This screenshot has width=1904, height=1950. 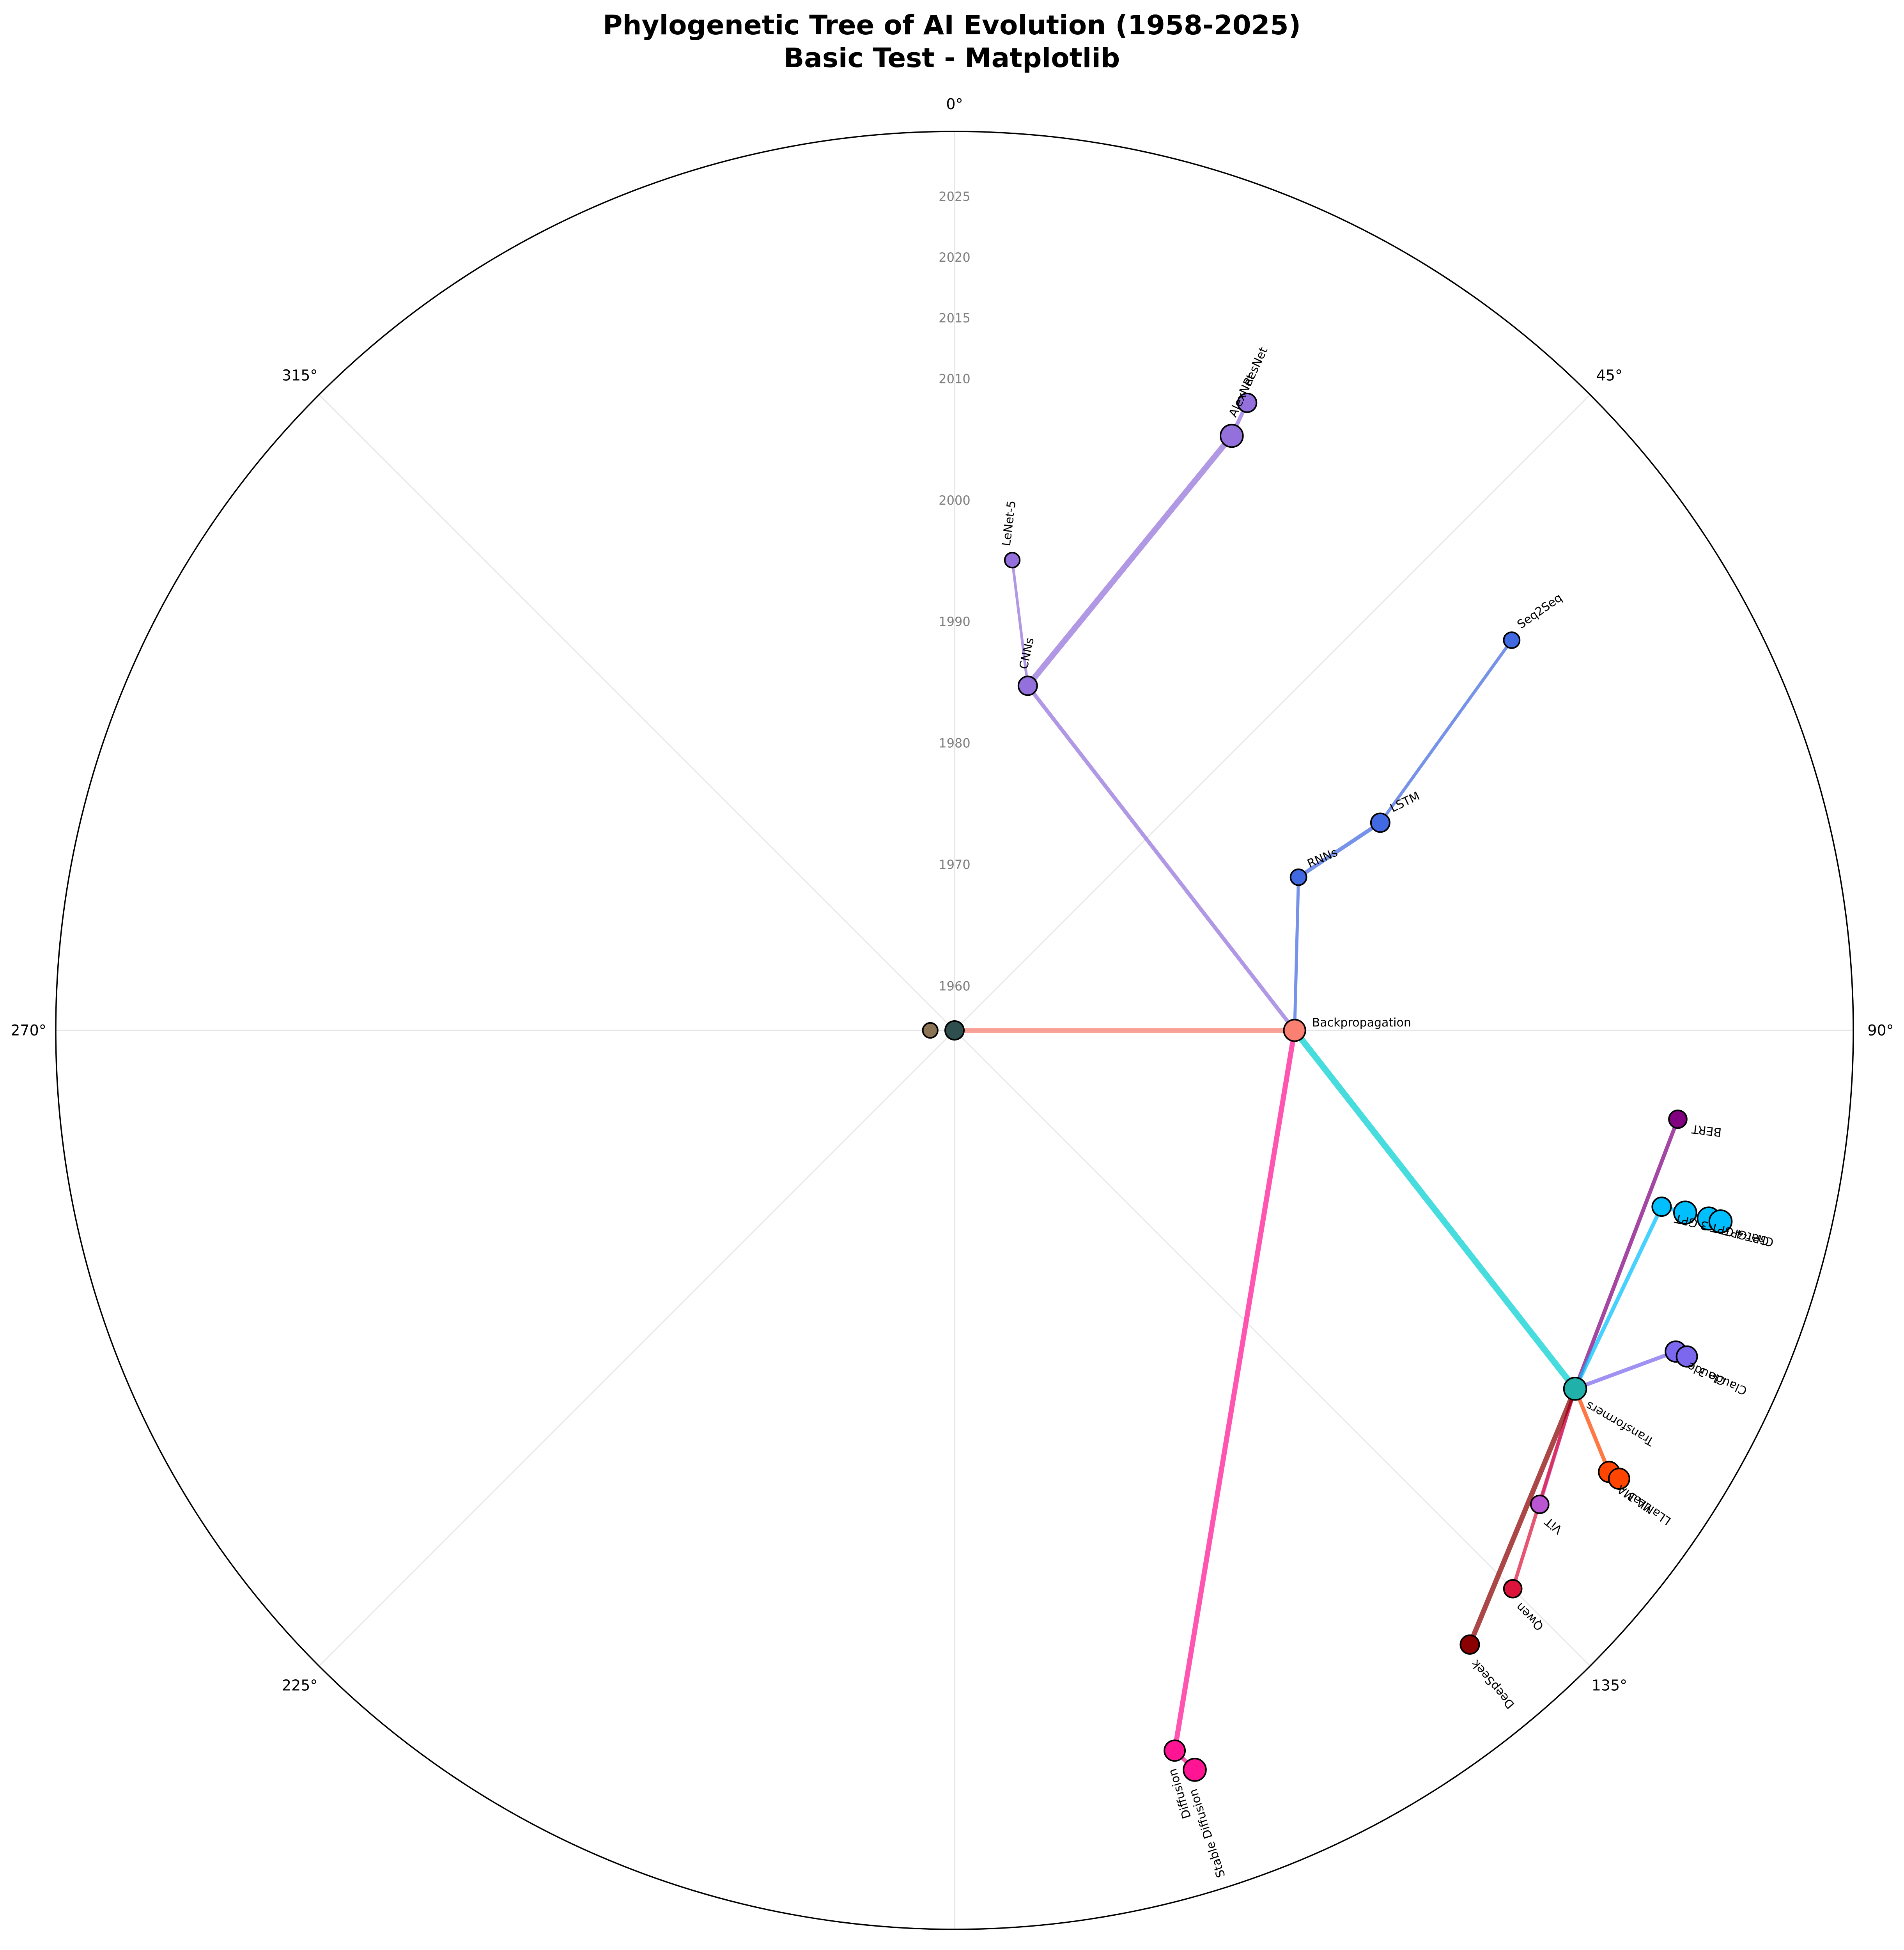 I want to click on edge-cnn-lenet, so click(x=1020, y=622).